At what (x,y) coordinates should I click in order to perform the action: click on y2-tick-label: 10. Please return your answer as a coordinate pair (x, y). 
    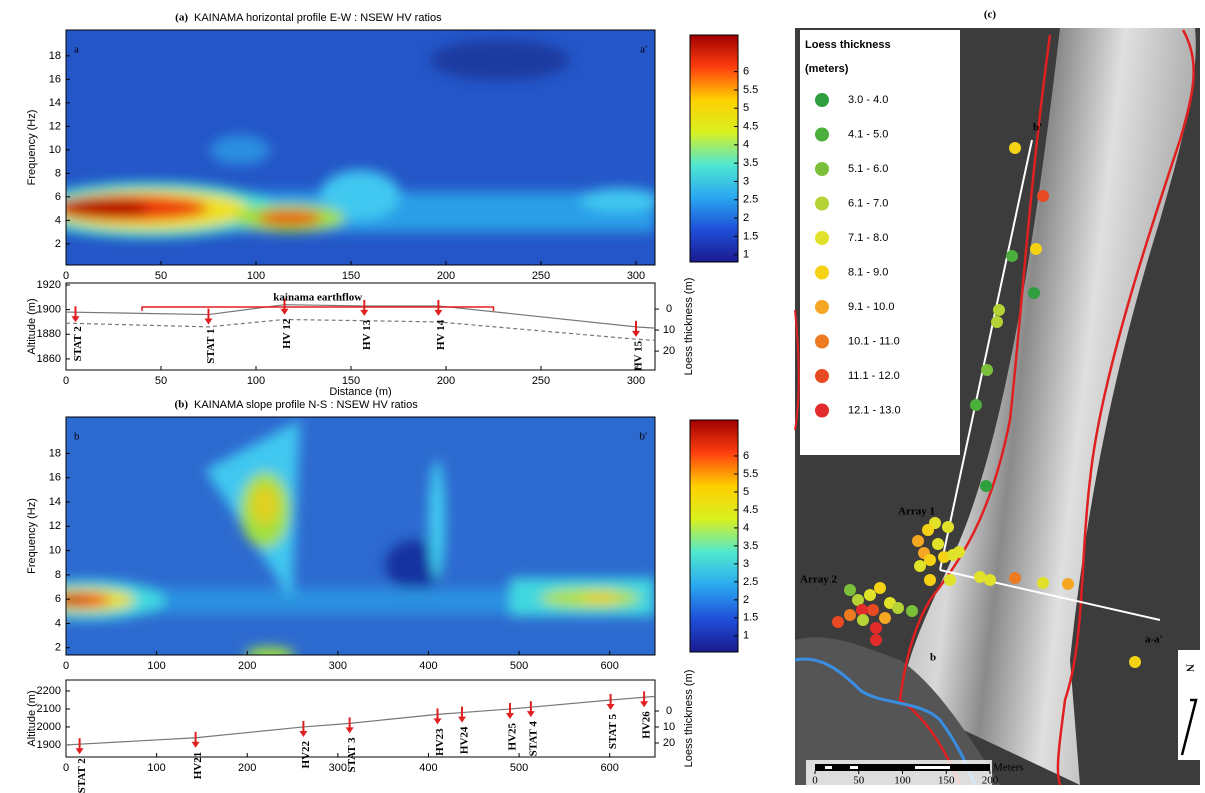
    Looking at the image, I should click on (669, 727).